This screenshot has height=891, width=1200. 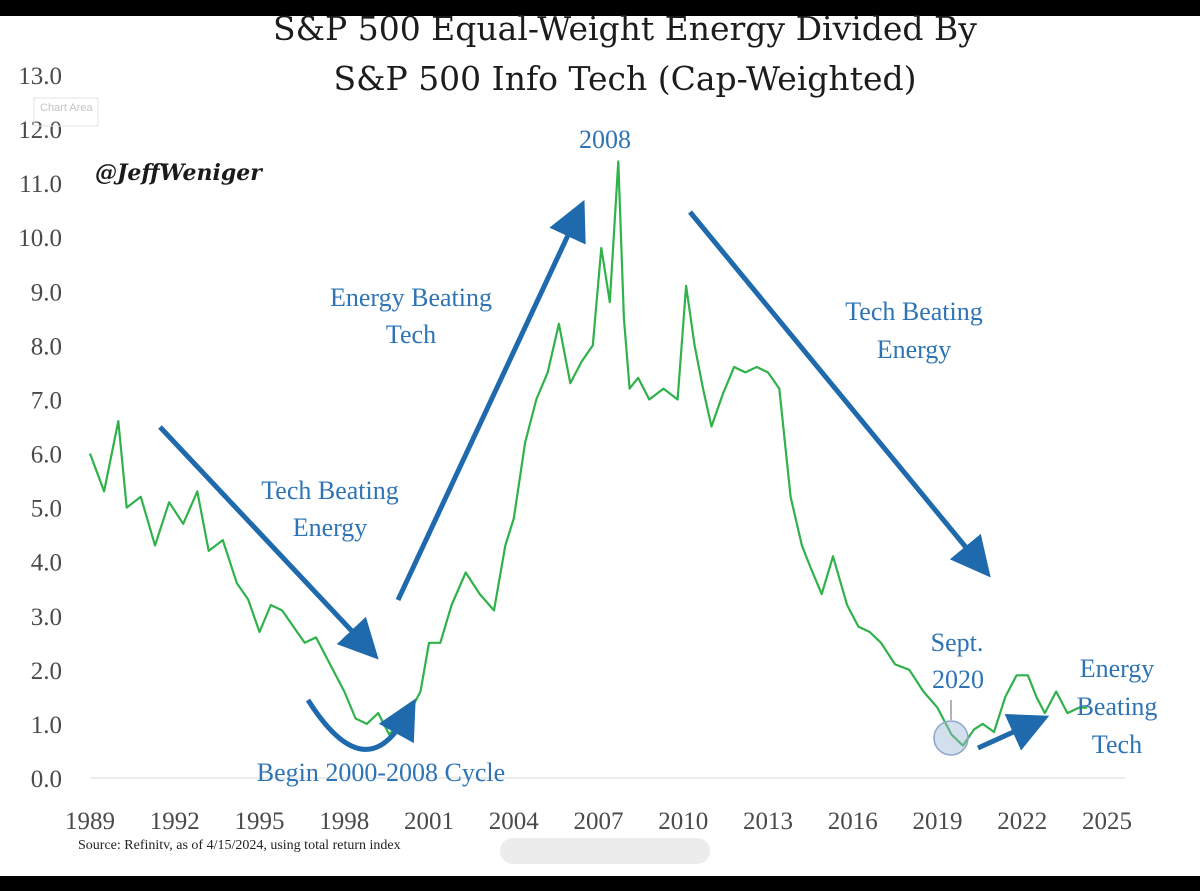 What do you see at coordinates (46, 400) in the screenshot?
I see `y-tick-label: 7.0` at bounding box center [46, 400].